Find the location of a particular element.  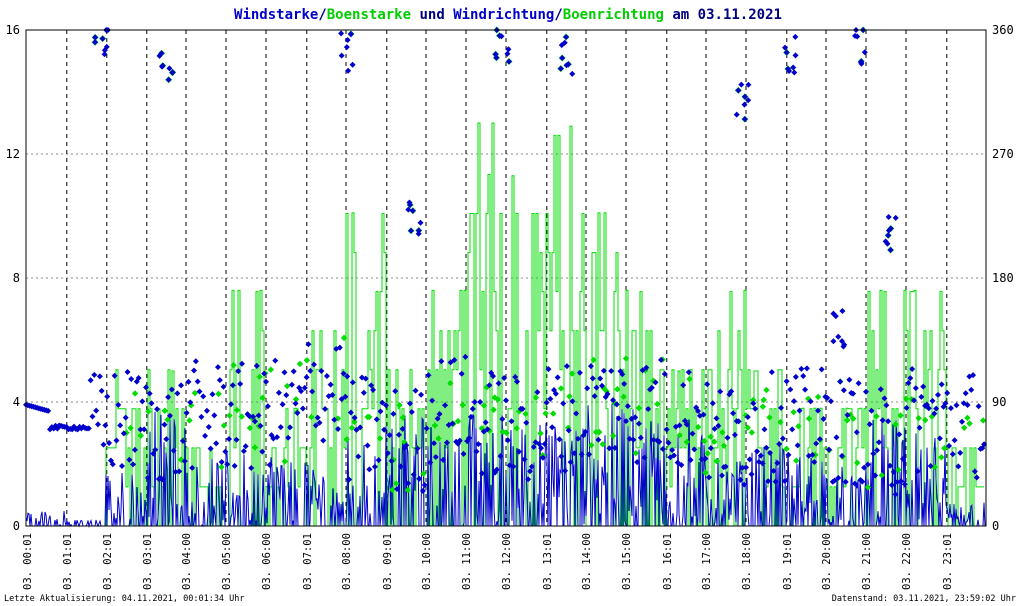

x-tick-label: 03. 03:01 is located at coordinates (148, 561).